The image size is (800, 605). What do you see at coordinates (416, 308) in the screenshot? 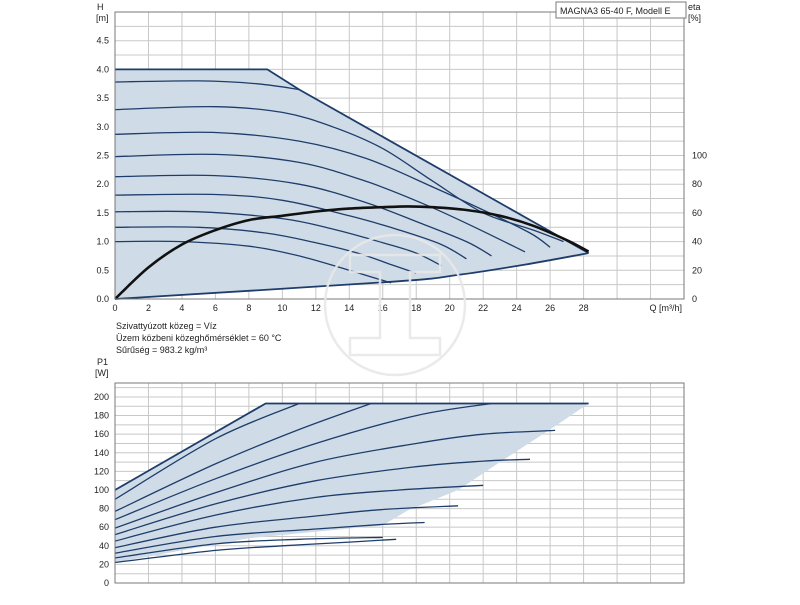
I see `x-tick-label: 18` at bounding box center [416, 308].